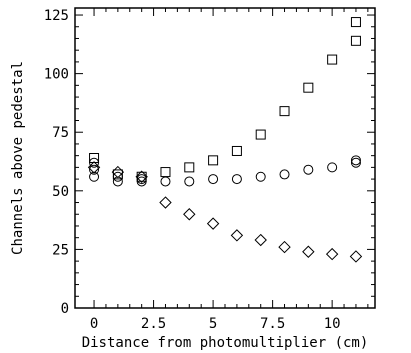  I want to click on x-axis-label: Distance from photomultiplier (cm), so click(225, 343).